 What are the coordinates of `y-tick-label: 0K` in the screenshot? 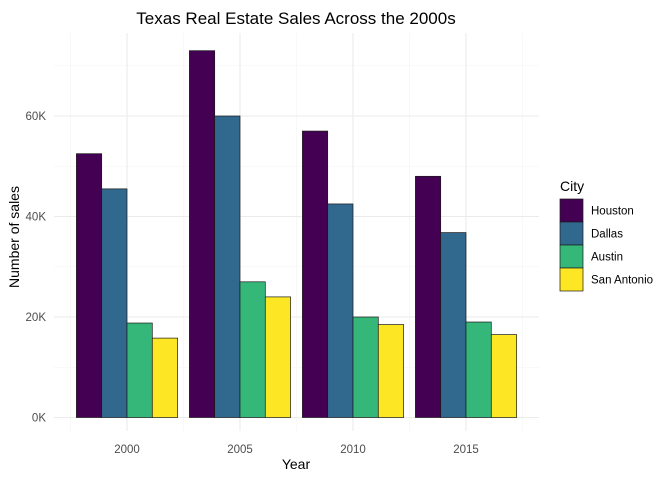 It's located at (39, 419).